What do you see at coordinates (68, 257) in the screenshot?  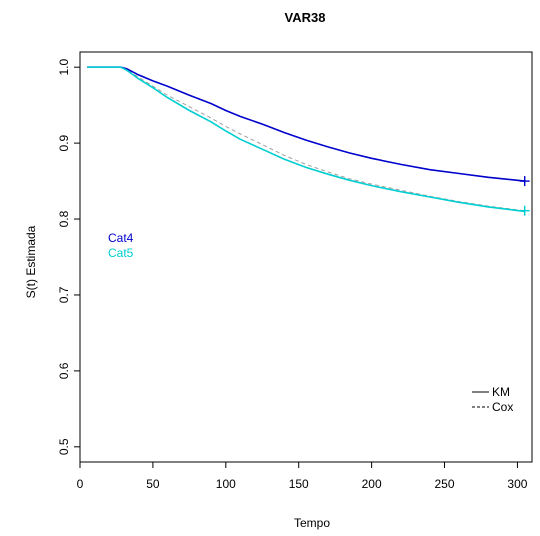 I see `y-axis: 0.5 0.6 0.7 0.8 0.9 1.0` at bounding box center [68, 257].